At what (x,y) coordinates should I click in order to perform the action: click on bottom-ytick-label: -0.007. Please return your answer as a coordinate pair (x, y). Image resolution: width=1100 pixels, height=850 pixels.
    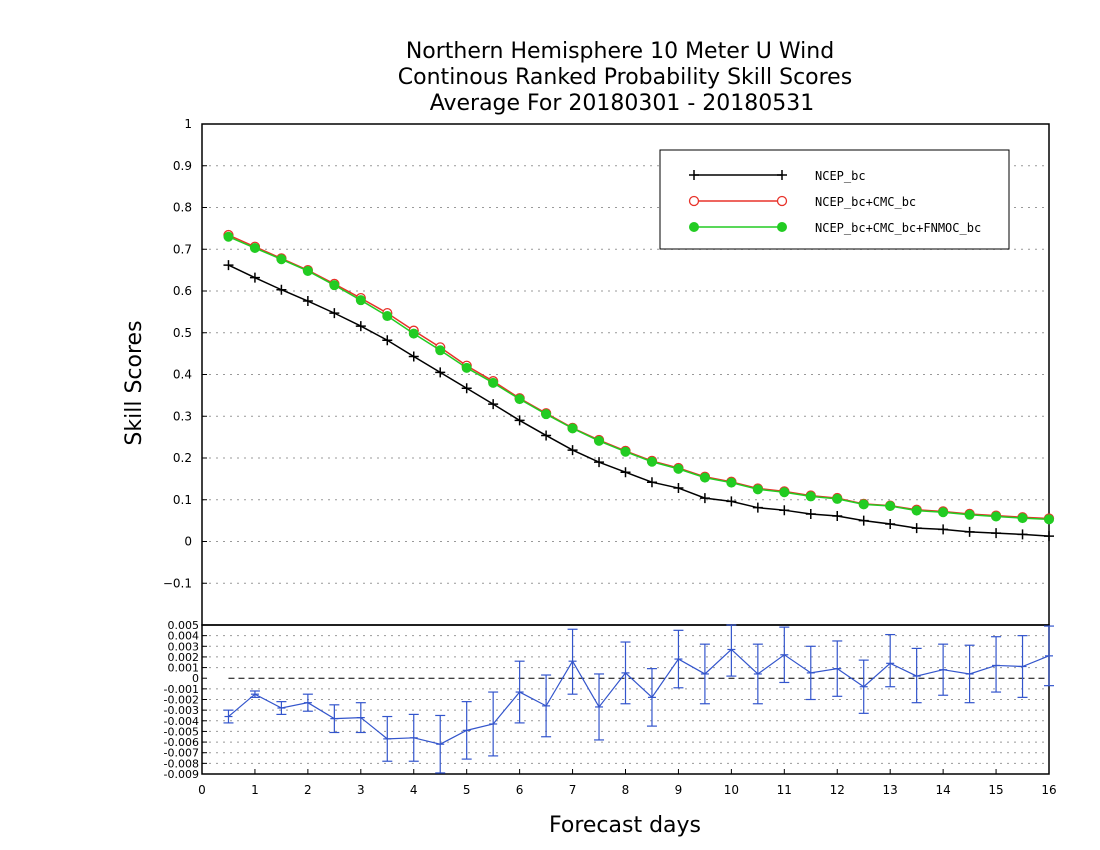
    Looking at the image, I should click on (181, 753).